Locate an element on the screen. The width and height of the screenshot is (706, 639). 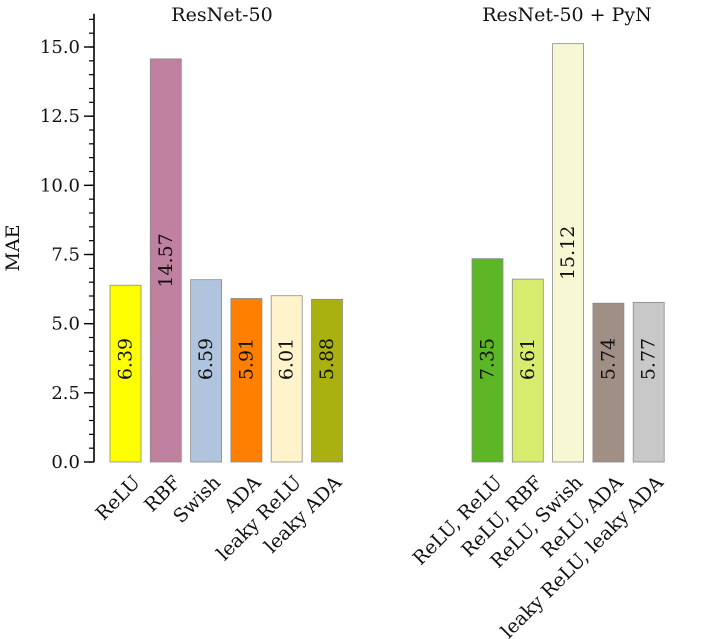
y-axis-label: MAE is located at coordinates (13, 247).